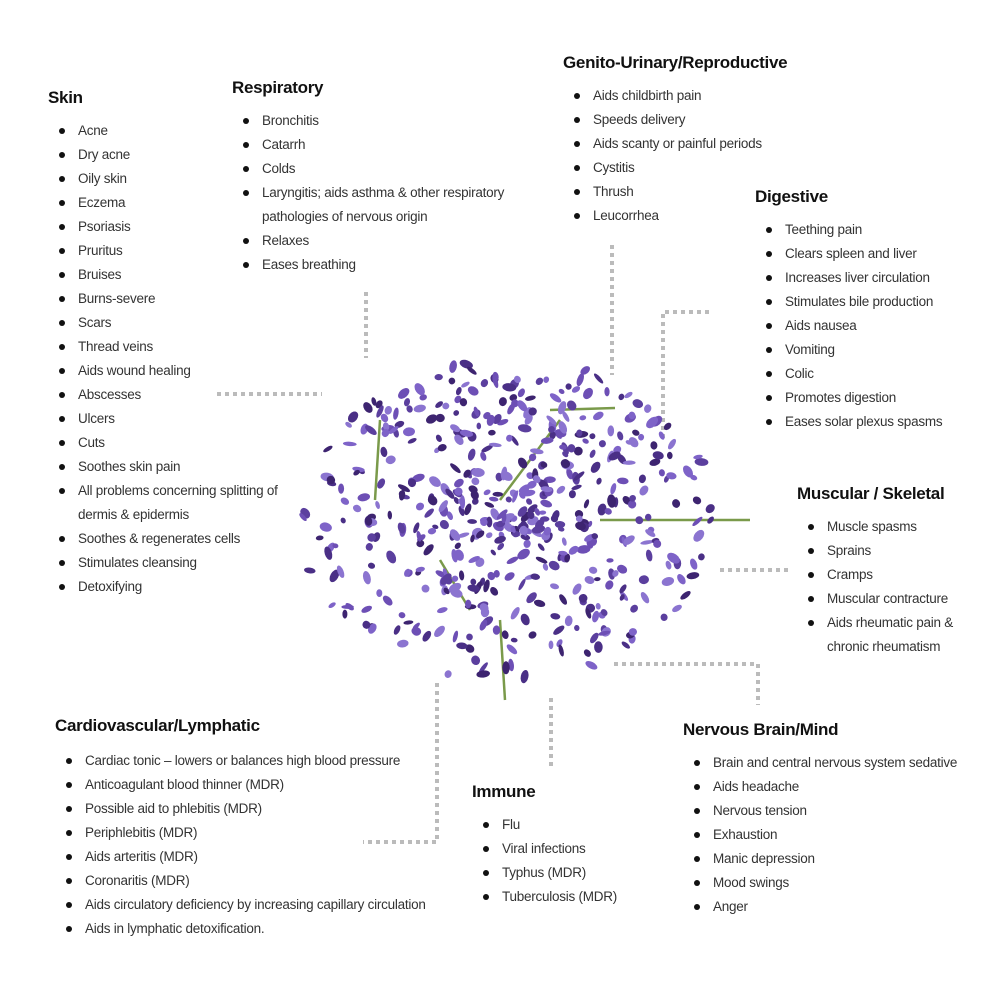 The image size is (1000, 1000). I want to click on list-item: Aids rheumatic pain & chronic rheumatism, so click(892, 635).